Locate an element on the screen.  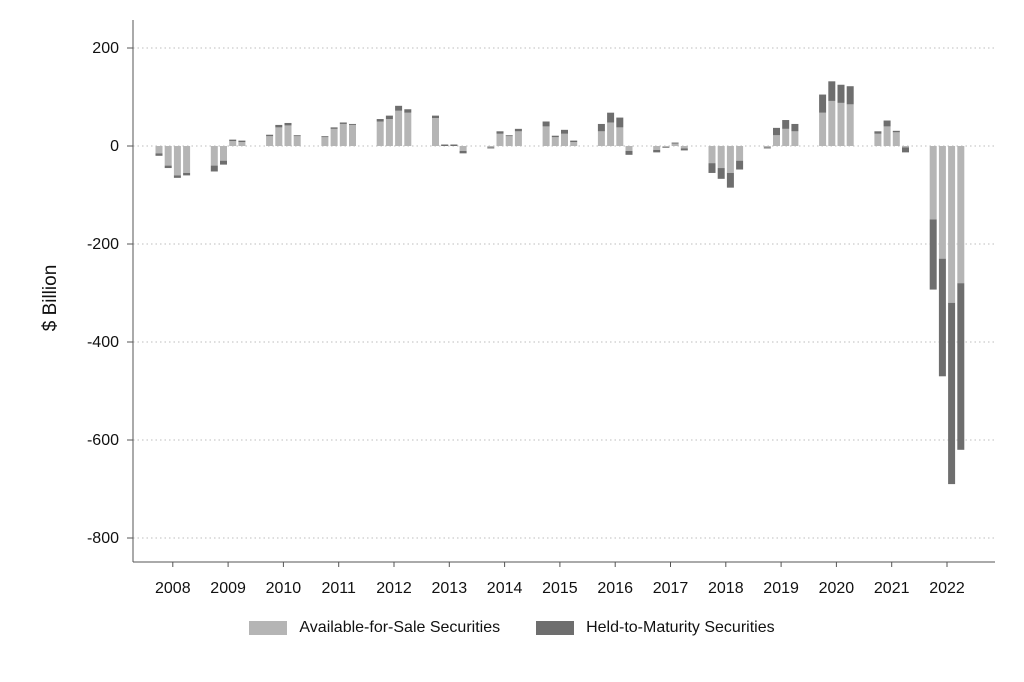
legend-swatch-htm is located at coordinates (555, 628).